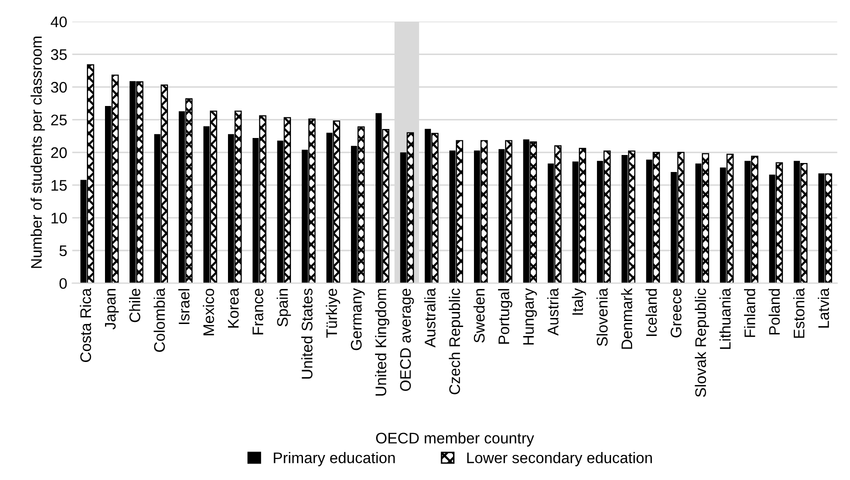 The image size is (850, 480). Describe the element at coordinates (382, 342) in the screenshot. I see `x-tick-label: United Kingdom` at that location.